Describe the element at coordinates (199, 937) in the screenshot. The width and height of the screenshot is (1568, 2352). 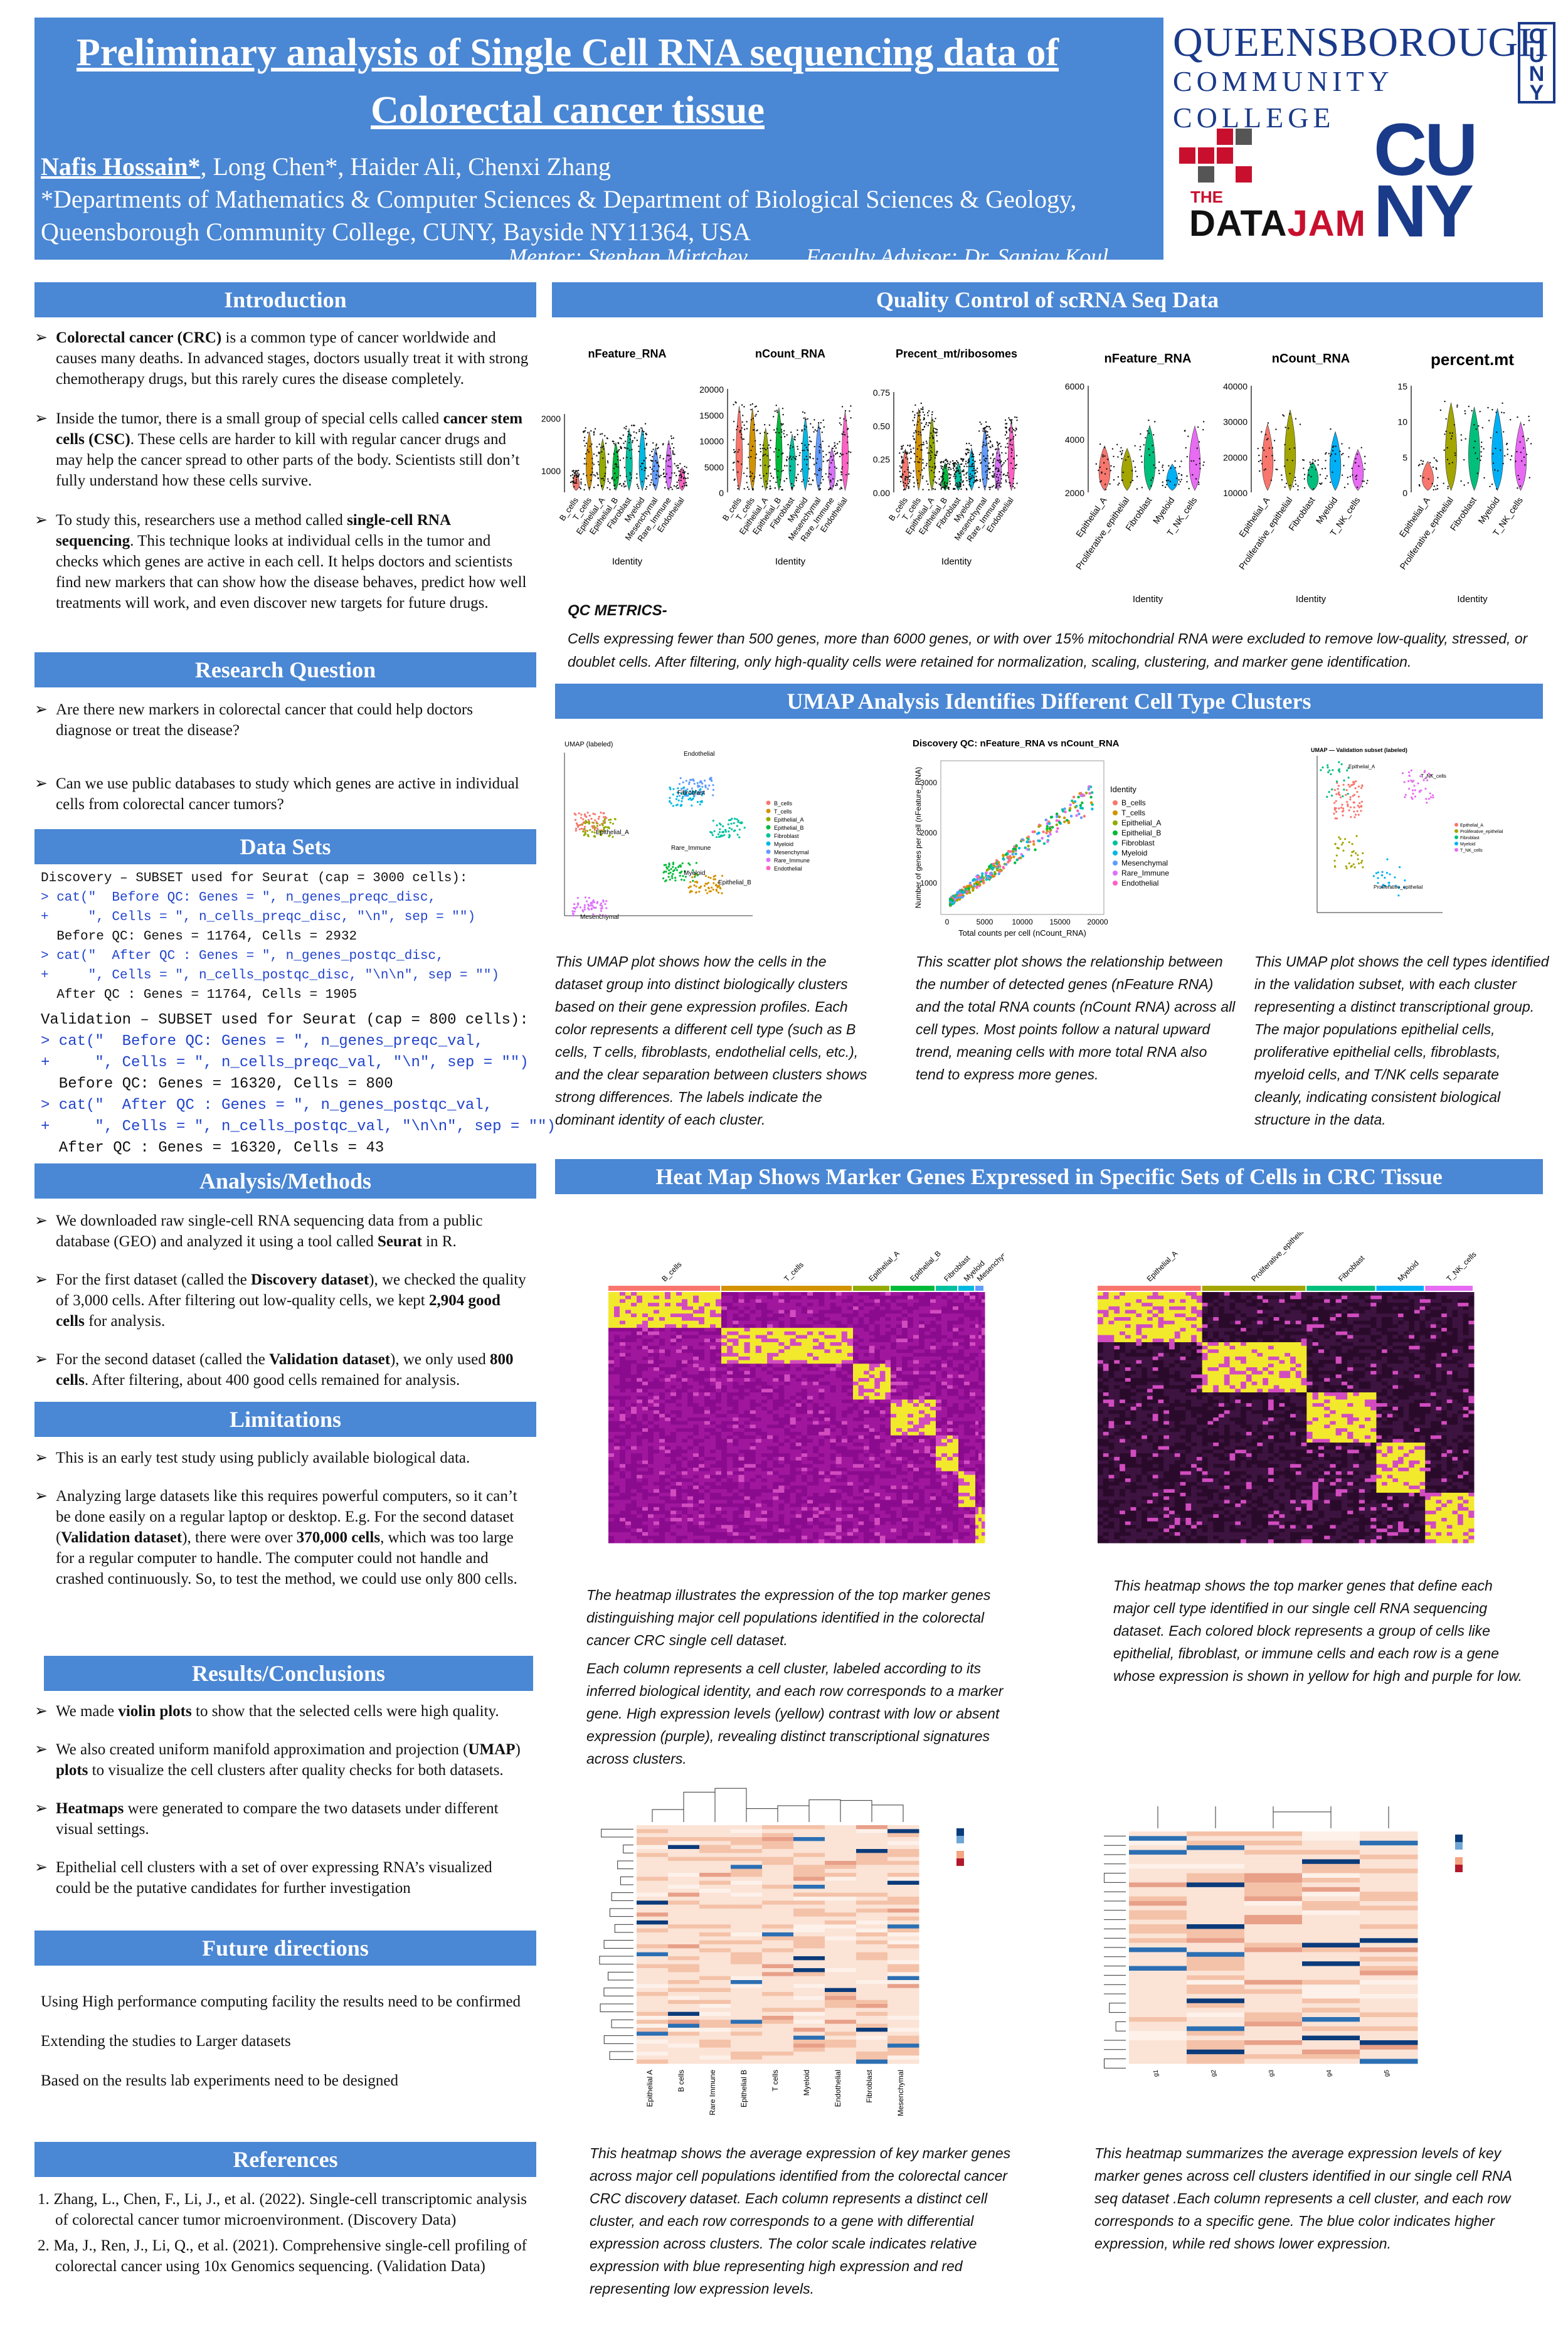
I see `code-line: Before QC: Genes = 11764, Cells = 2932` at that location.